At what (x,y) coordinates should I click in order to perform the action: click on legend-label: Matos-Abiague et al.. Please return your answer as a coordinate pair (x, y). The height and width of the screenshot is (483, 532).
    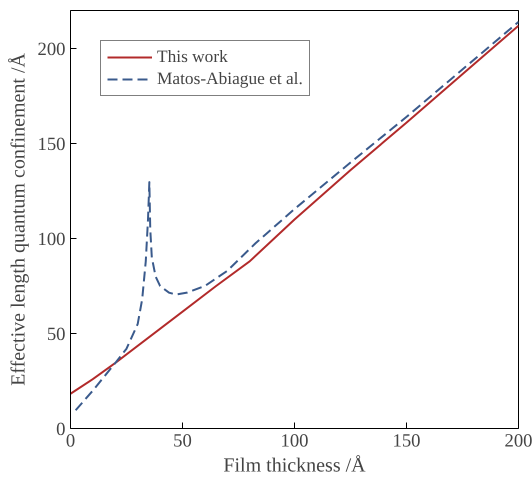
    Looking at the image, I should click on (230, 79).